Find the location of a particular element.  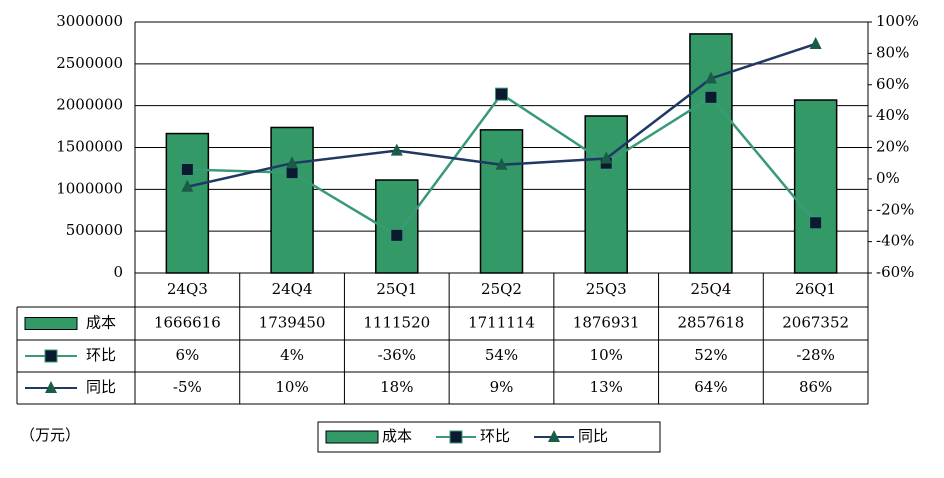

y-tick-label: 2000000 is located at coordinates (89, 105).